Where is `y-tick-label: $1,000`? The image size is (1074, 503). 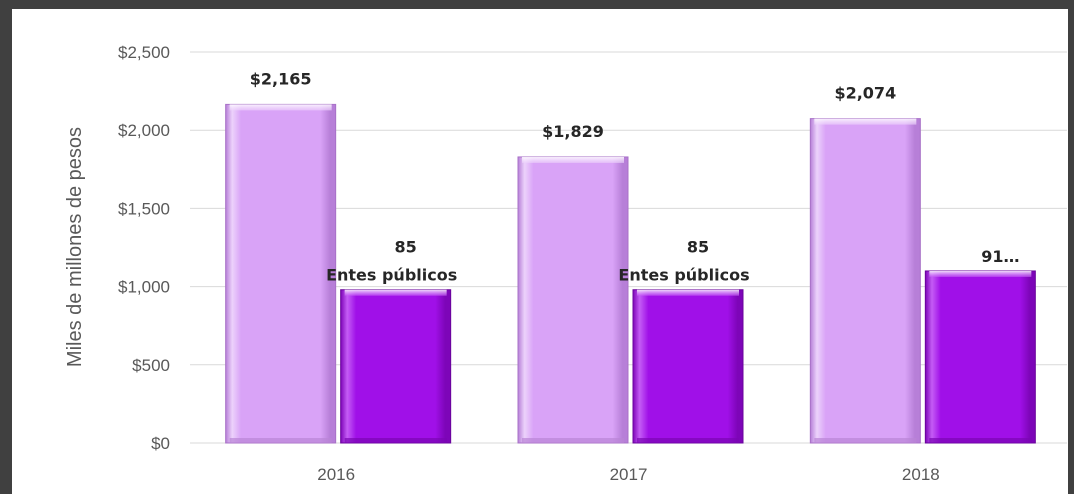 y-tick-label: $1,000 is located at coordinates (144, 287).